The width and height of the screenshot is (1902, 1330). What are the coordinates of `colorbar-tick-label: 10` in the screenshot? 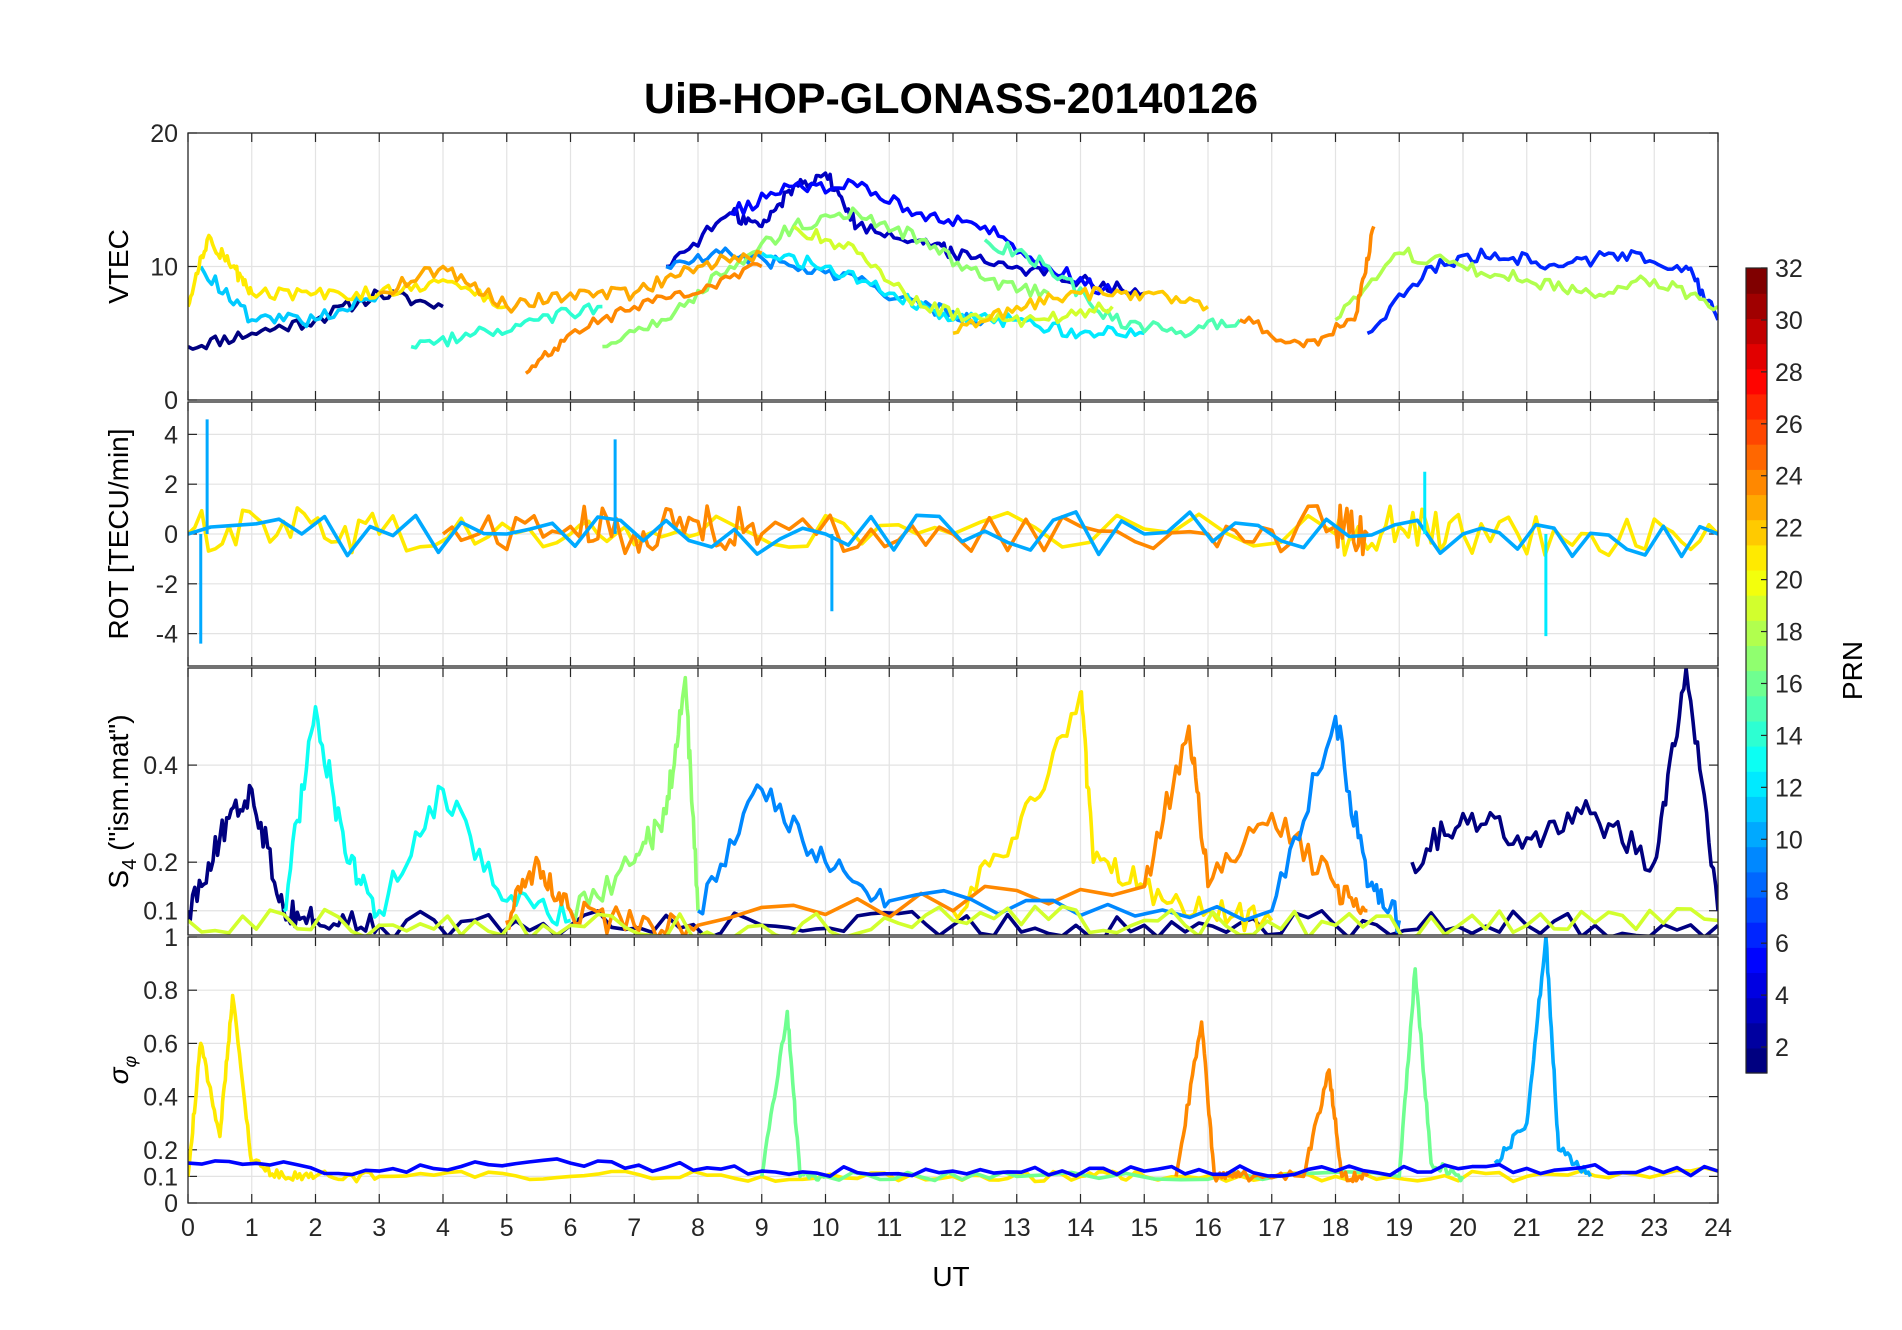 It's located at (1789, 840).